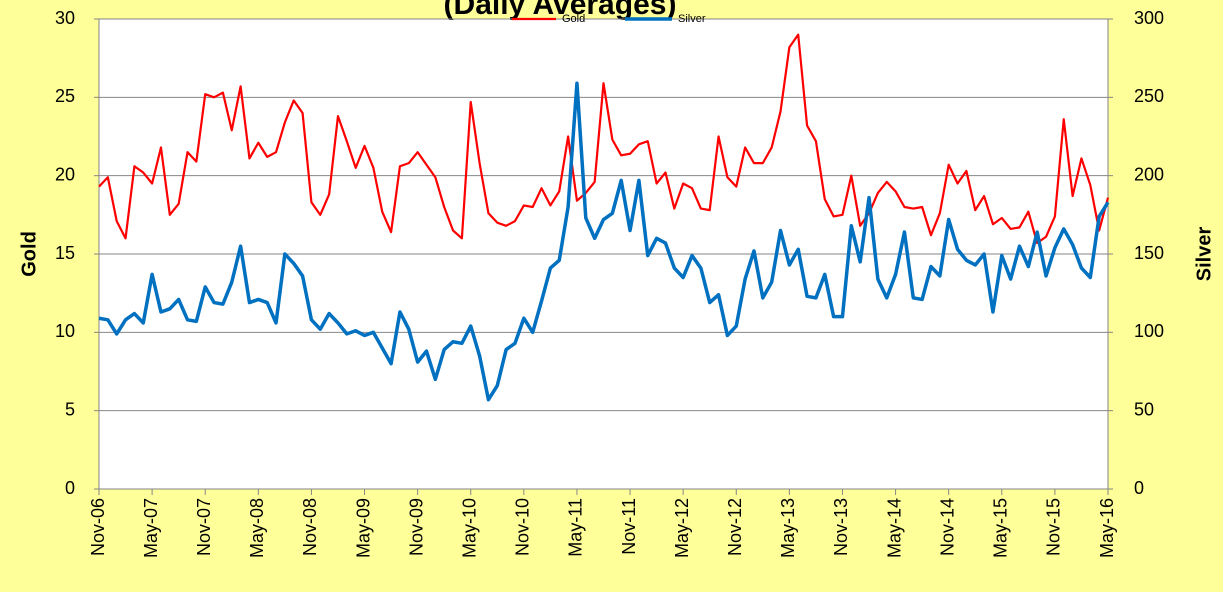  Describe the element at coordinates (1149, 18) in the screenshot. I see `y2-tick-label: 300` at that location.